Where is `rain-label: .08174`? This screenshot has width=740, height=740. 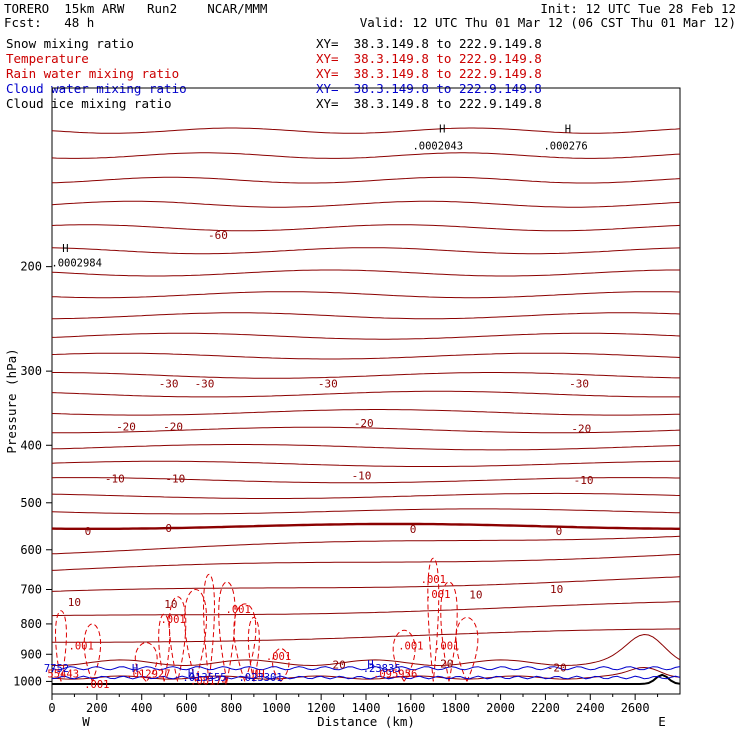 rain-label: .08174 is located at coordinates (209, 682).